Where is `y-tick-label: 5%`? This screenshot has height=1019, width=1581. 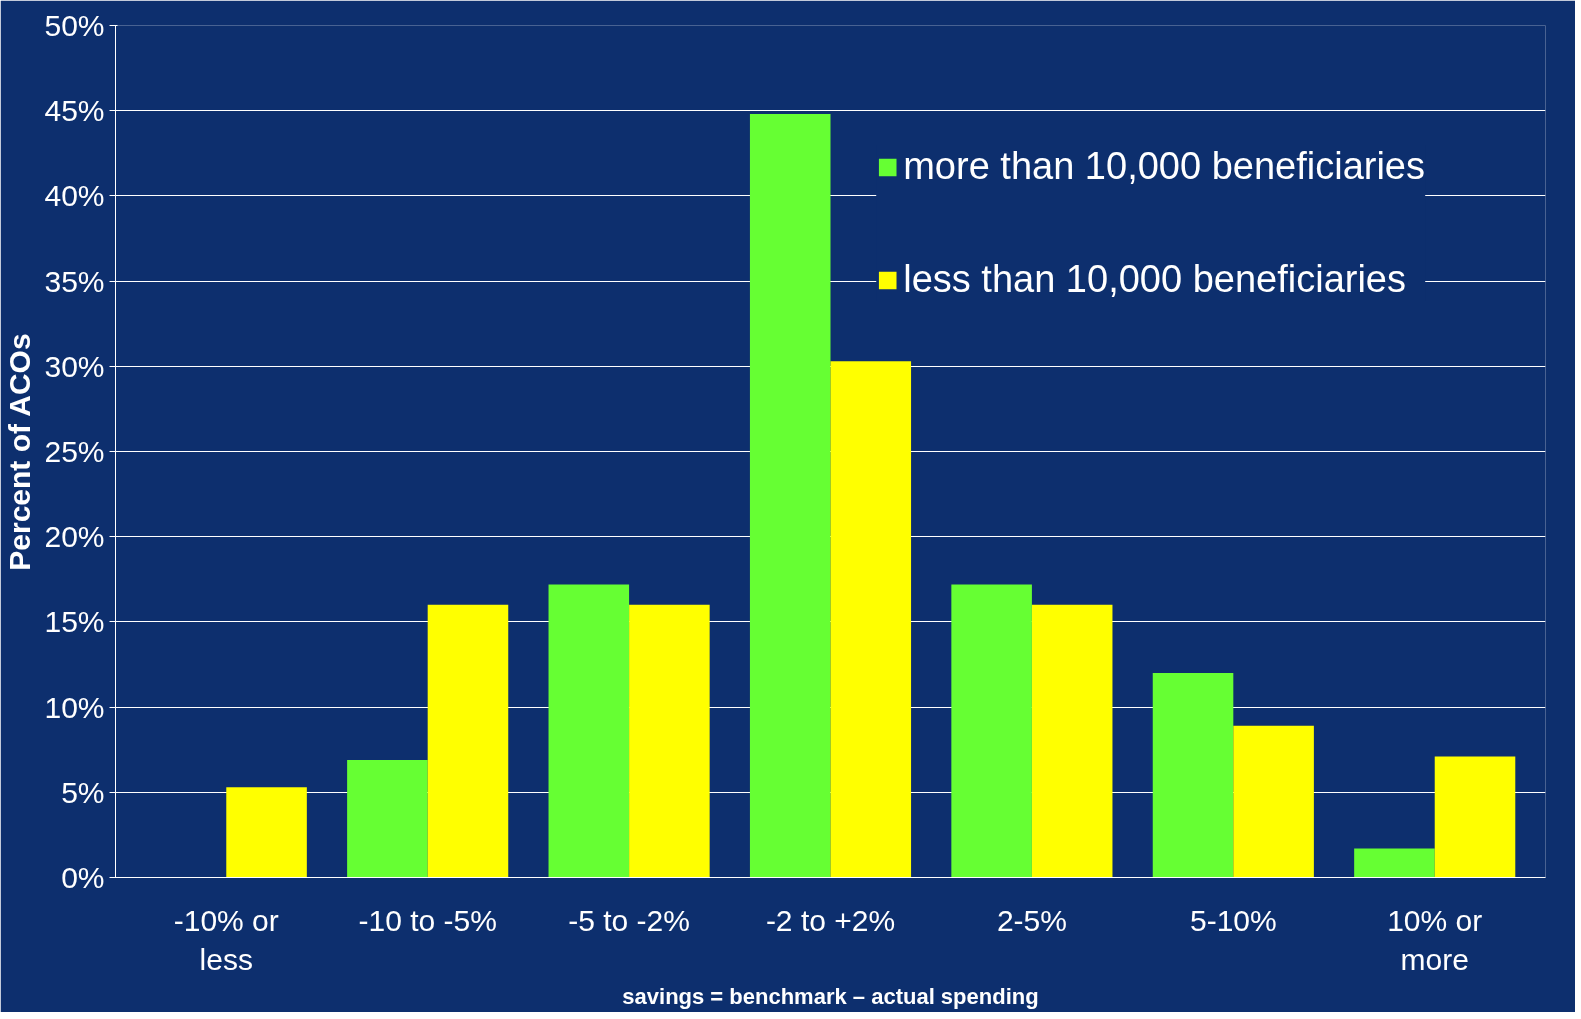 y-tick-label: 5% is located at coordinates (83, 792).